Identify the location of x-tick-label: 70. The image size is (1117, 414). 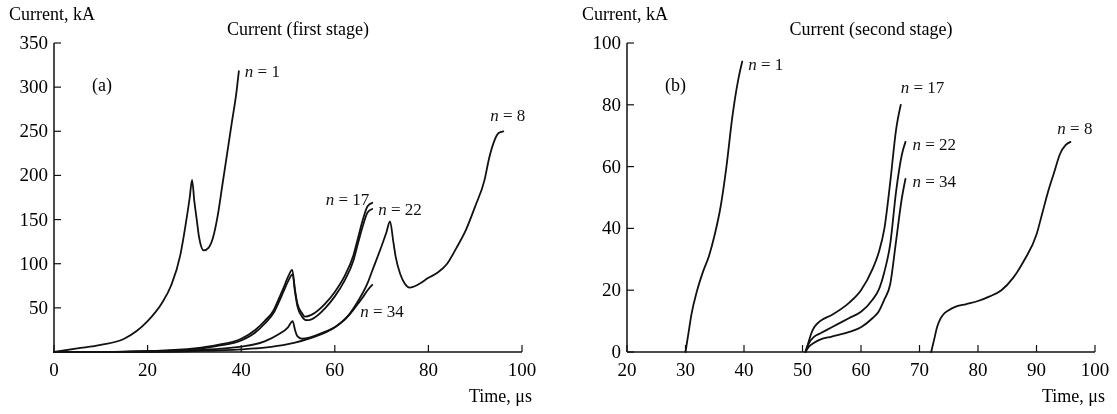
(919, 369).